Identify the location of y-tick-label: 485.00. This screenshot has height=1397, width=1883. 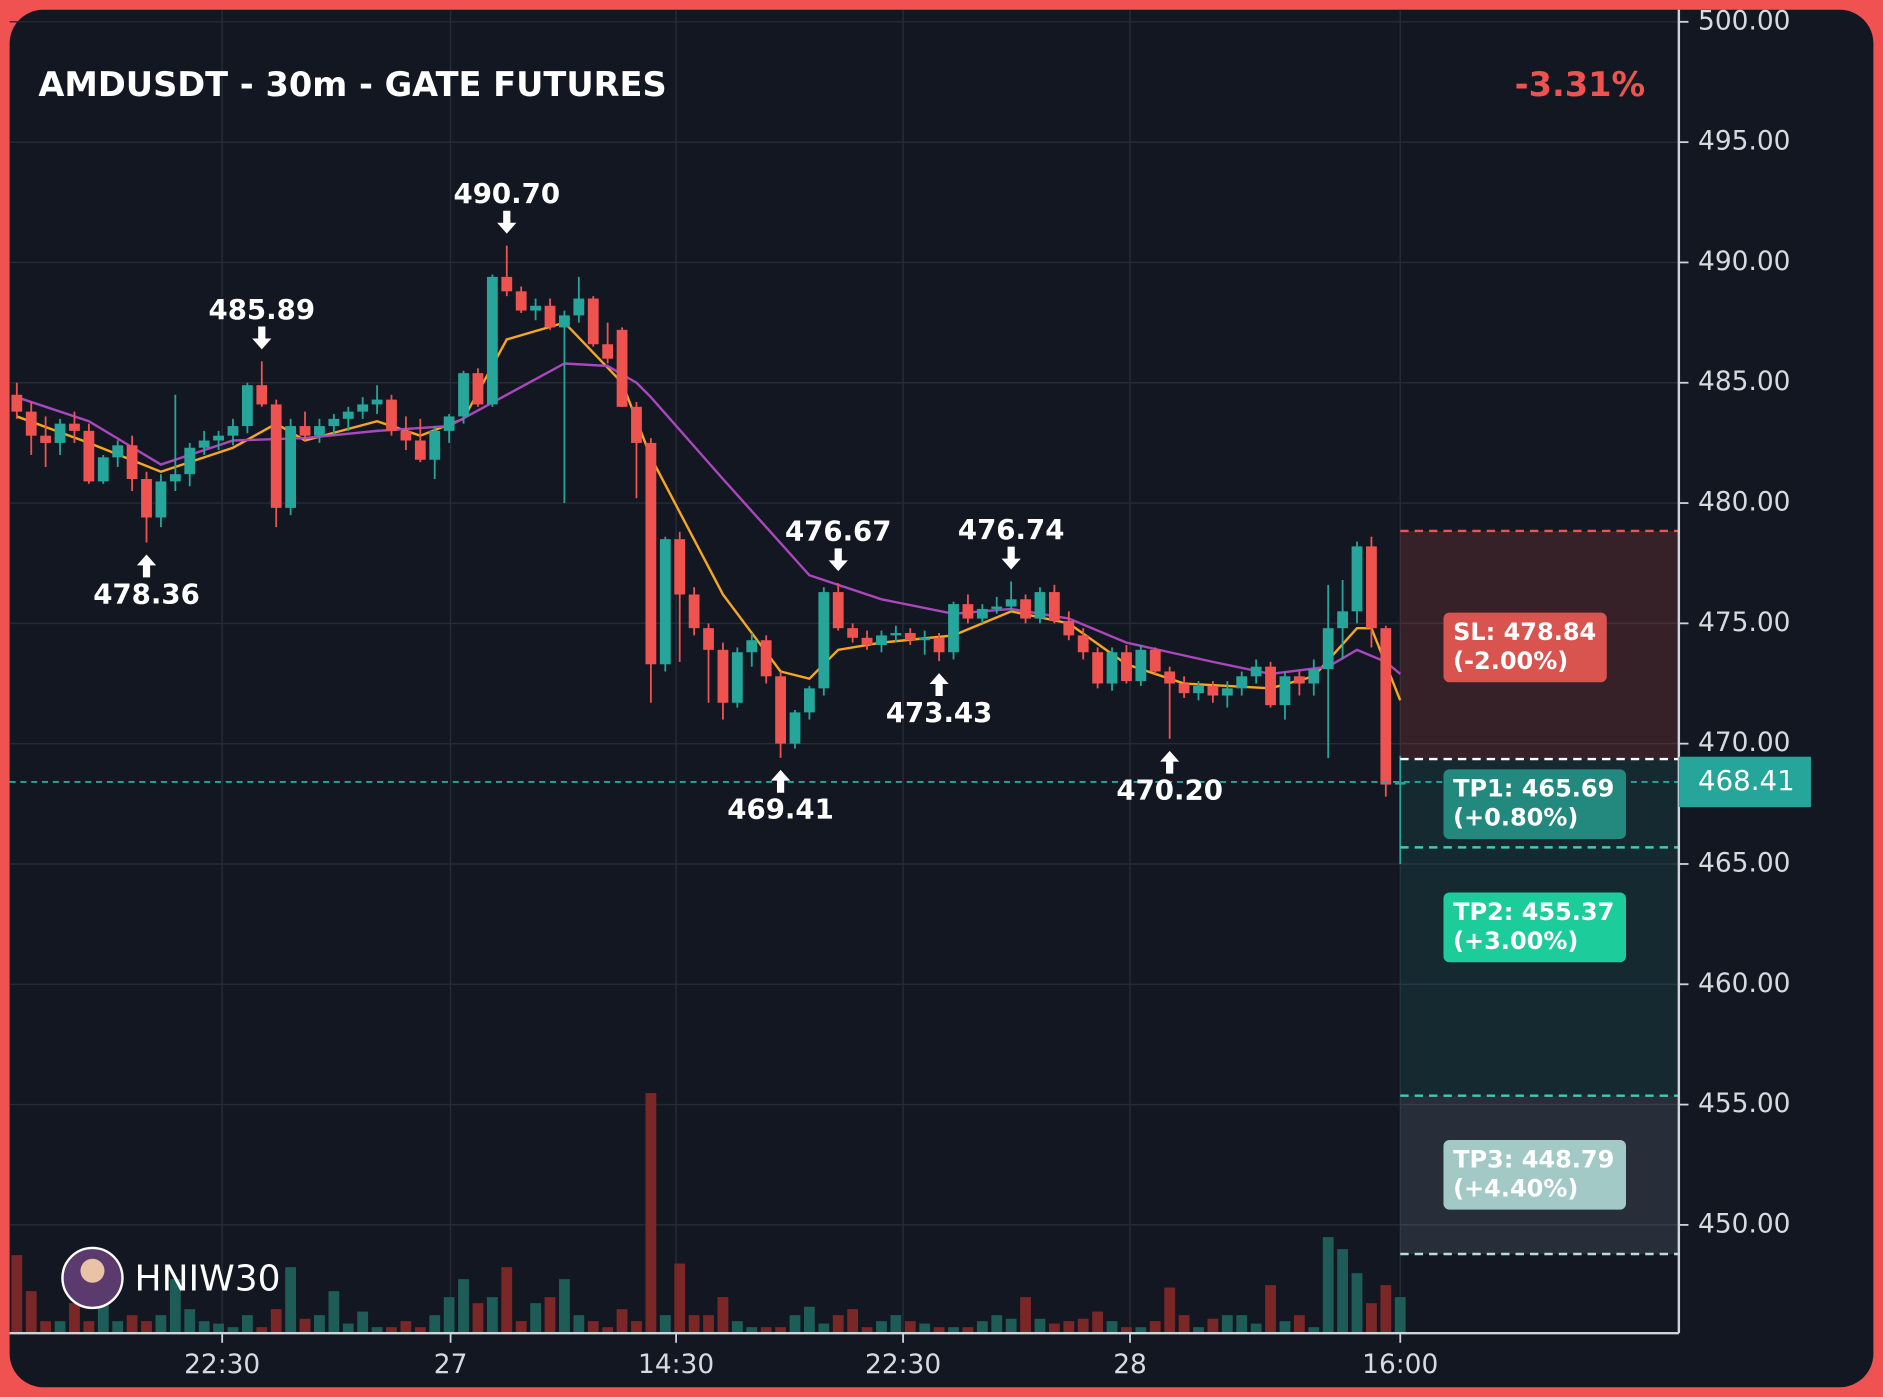
(1744, 381).